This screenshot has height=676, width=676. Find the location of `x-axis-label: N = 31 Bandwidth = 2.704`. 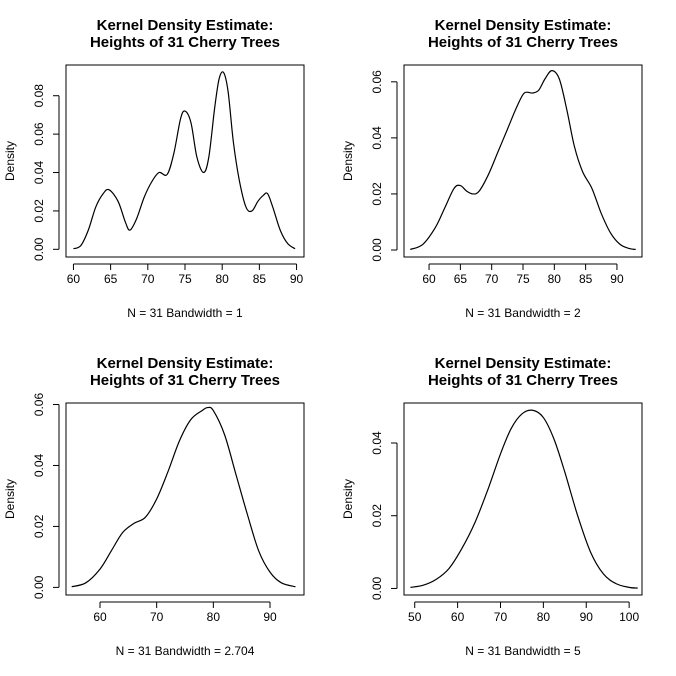

x-axis-label: N = 31 Bandwidth = 2.704 is located at coordinates (185, 651).